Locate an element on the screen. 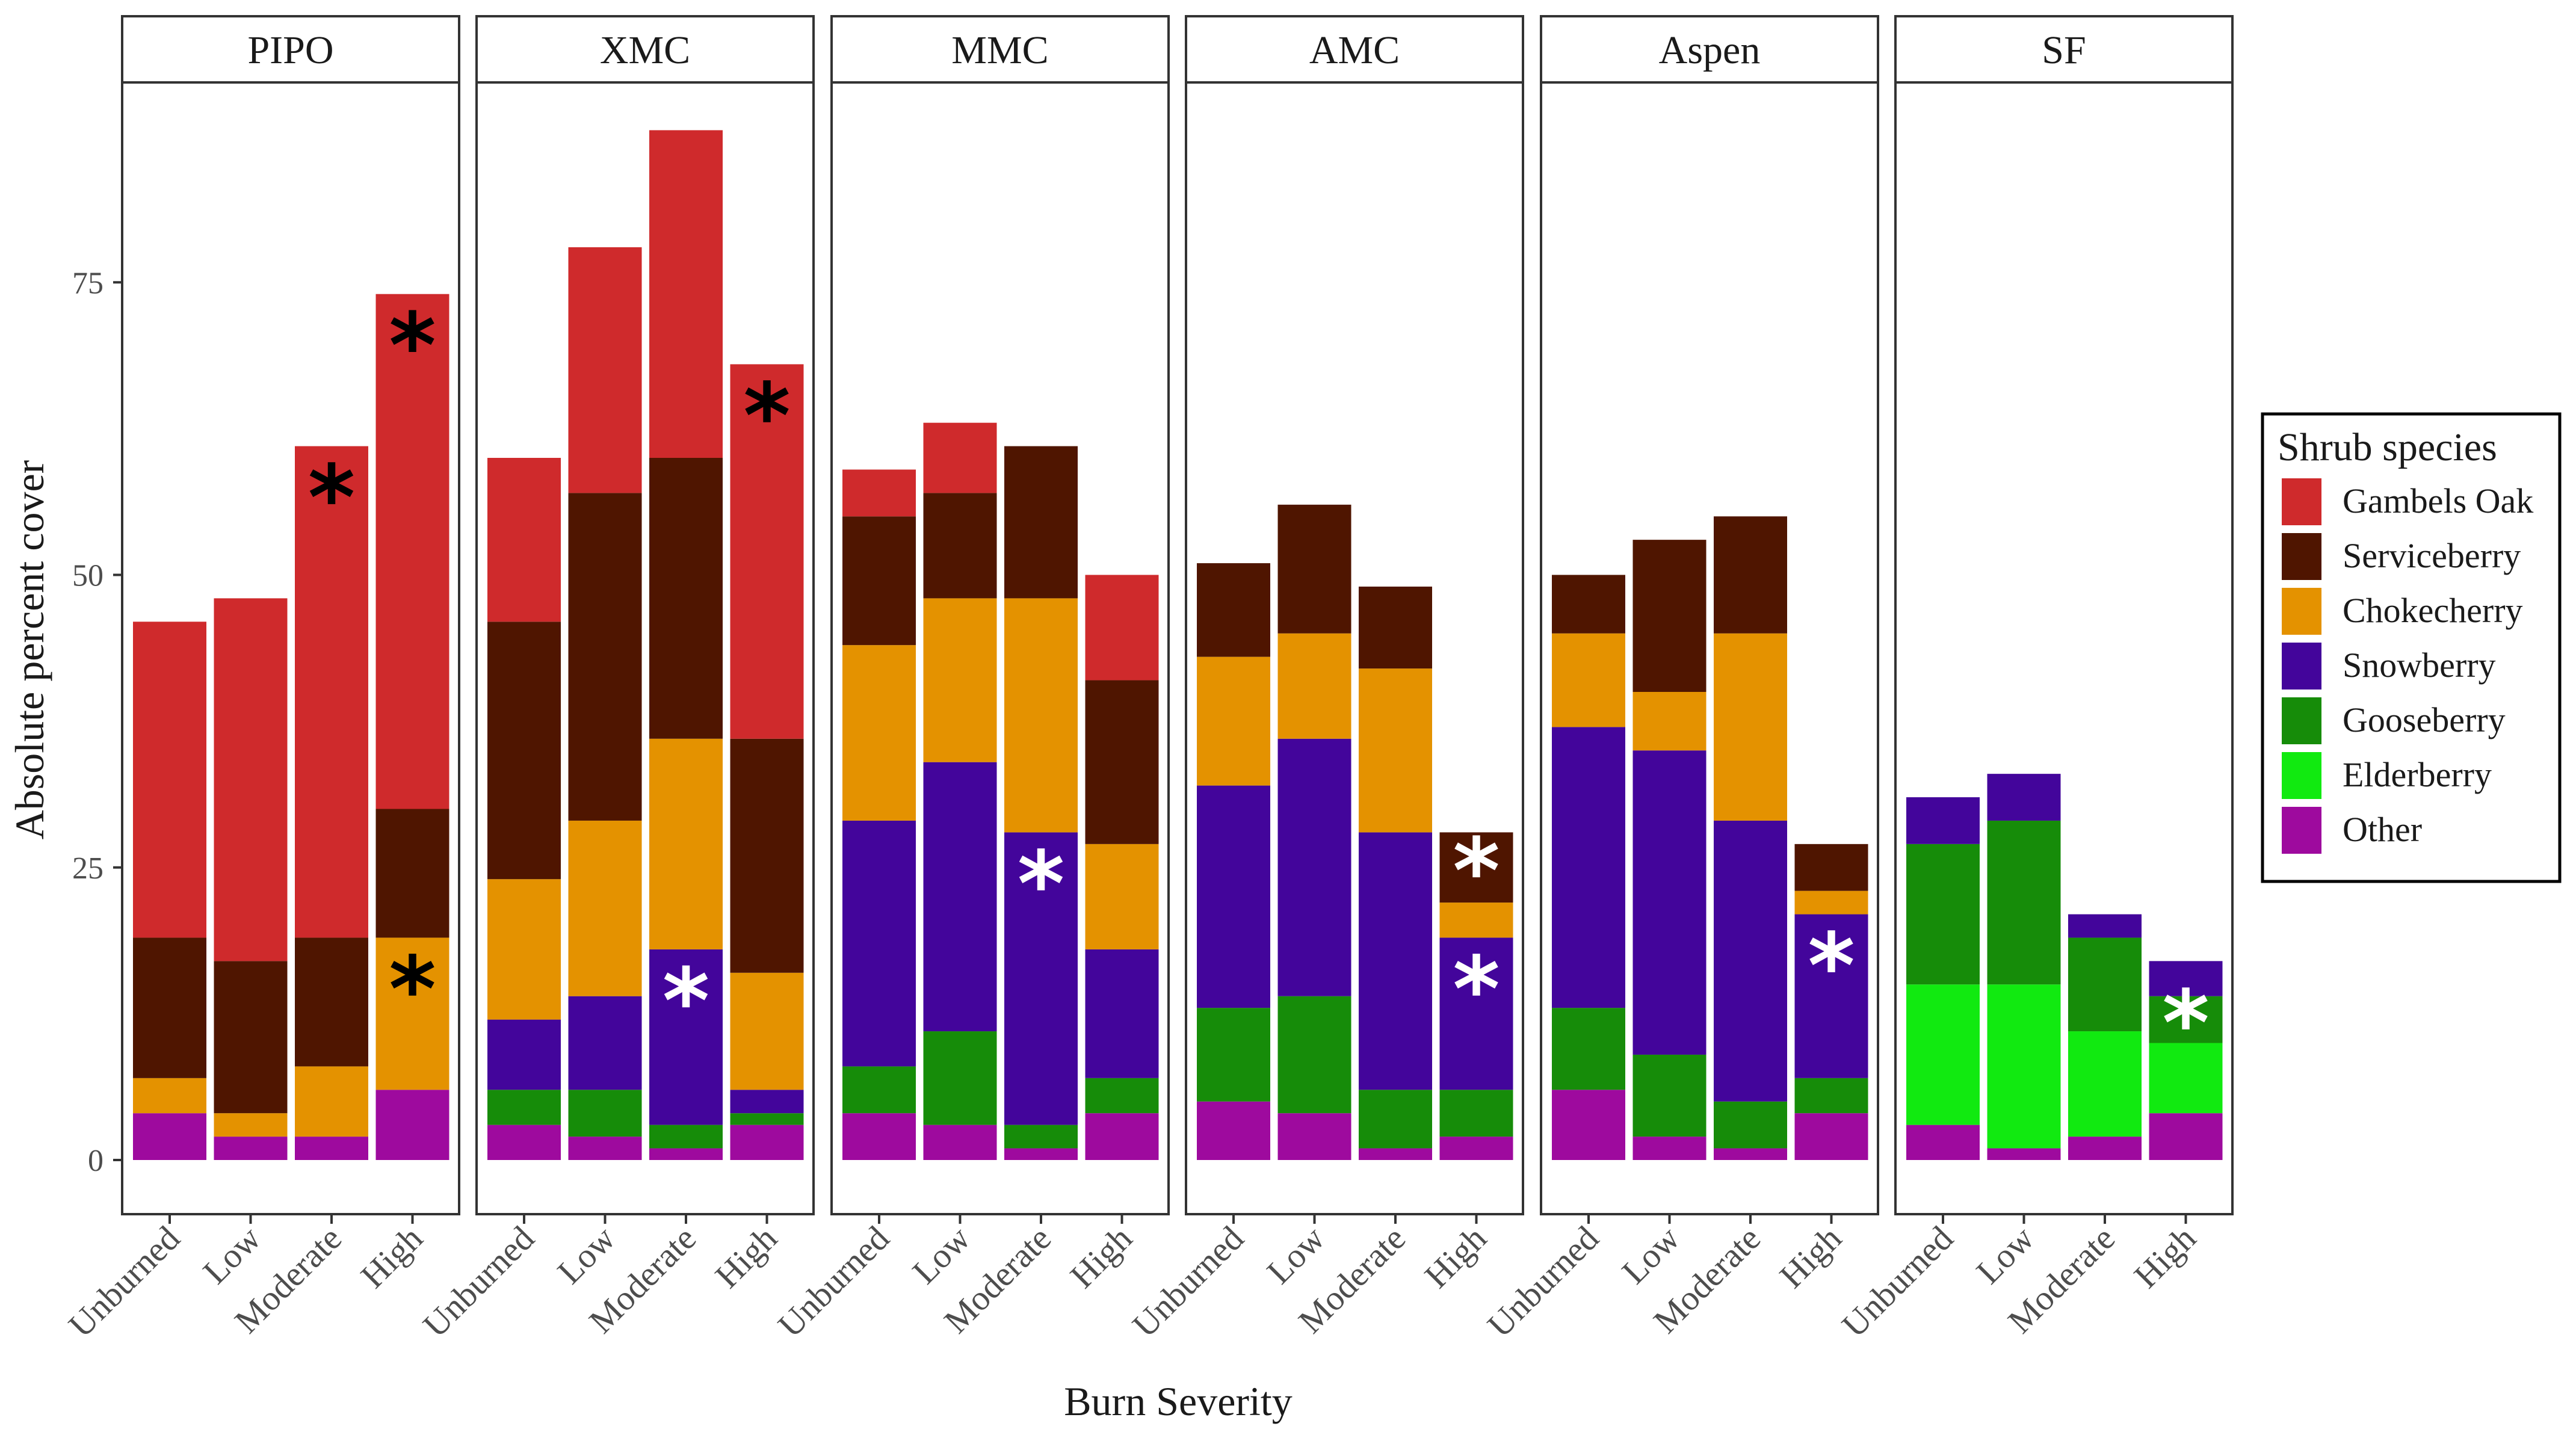 Image resolution: width=2576 pixels, height=1444 pixels. bar-segment-amc-low-snowberry is located at coordinates (1314, 867).